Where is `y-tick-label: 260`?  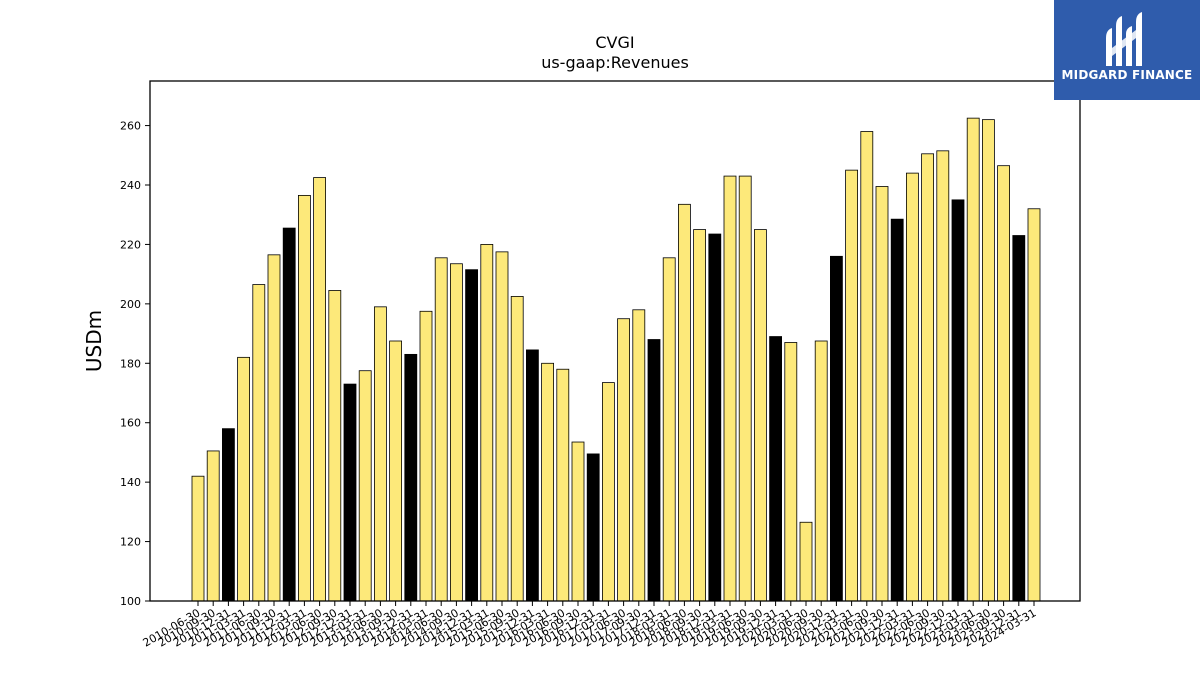 y-tick-label: 260 is located at coordinates (130, 126).